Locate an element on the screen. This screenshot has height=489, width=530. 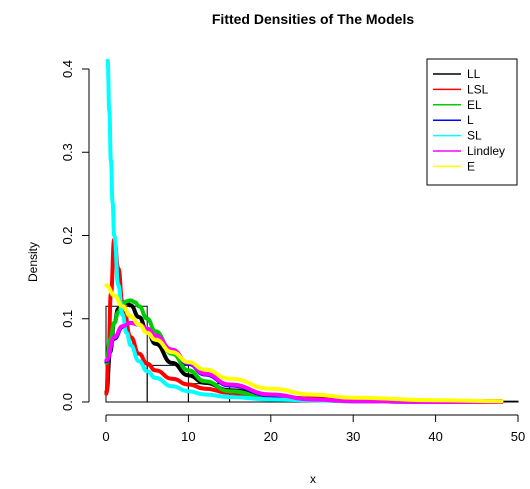
x-tick-label: 10 is located at coordinates (188, 436).